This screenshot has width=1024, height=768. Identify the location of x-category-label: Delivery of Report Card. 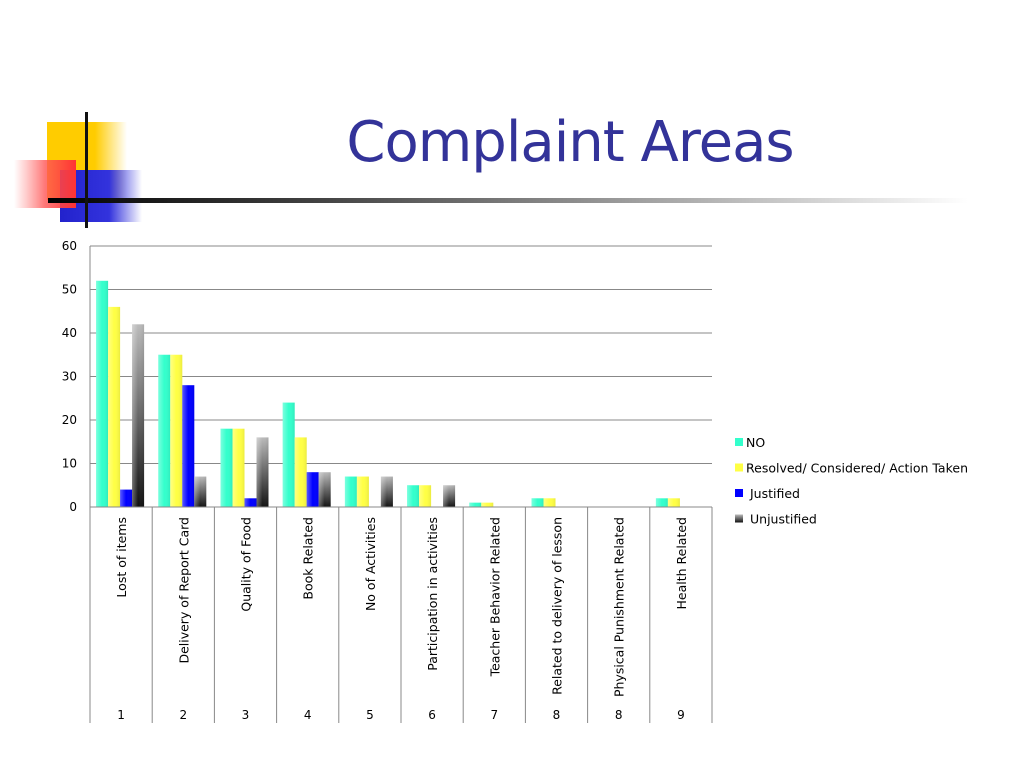
(183, 590).